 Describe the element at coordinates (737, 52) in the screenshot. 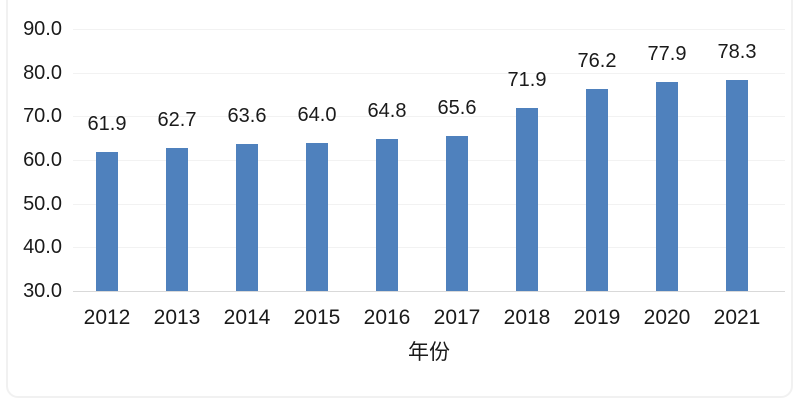

I see `data-label-2021: 78.3` at that location.